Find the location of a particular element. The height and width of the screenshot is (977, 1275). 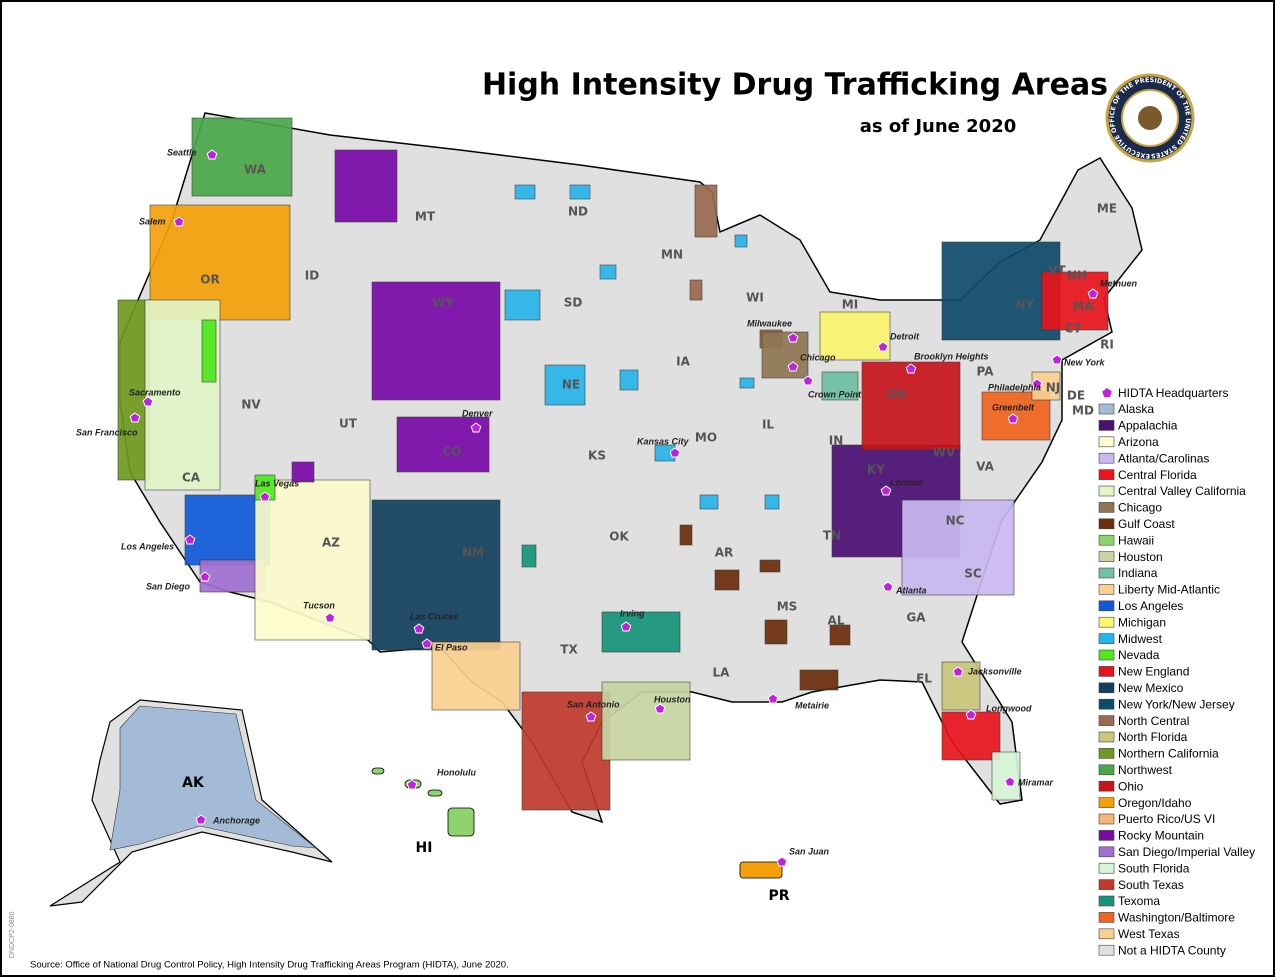

city-label: Sacramento is located at coordinates (155, 392).